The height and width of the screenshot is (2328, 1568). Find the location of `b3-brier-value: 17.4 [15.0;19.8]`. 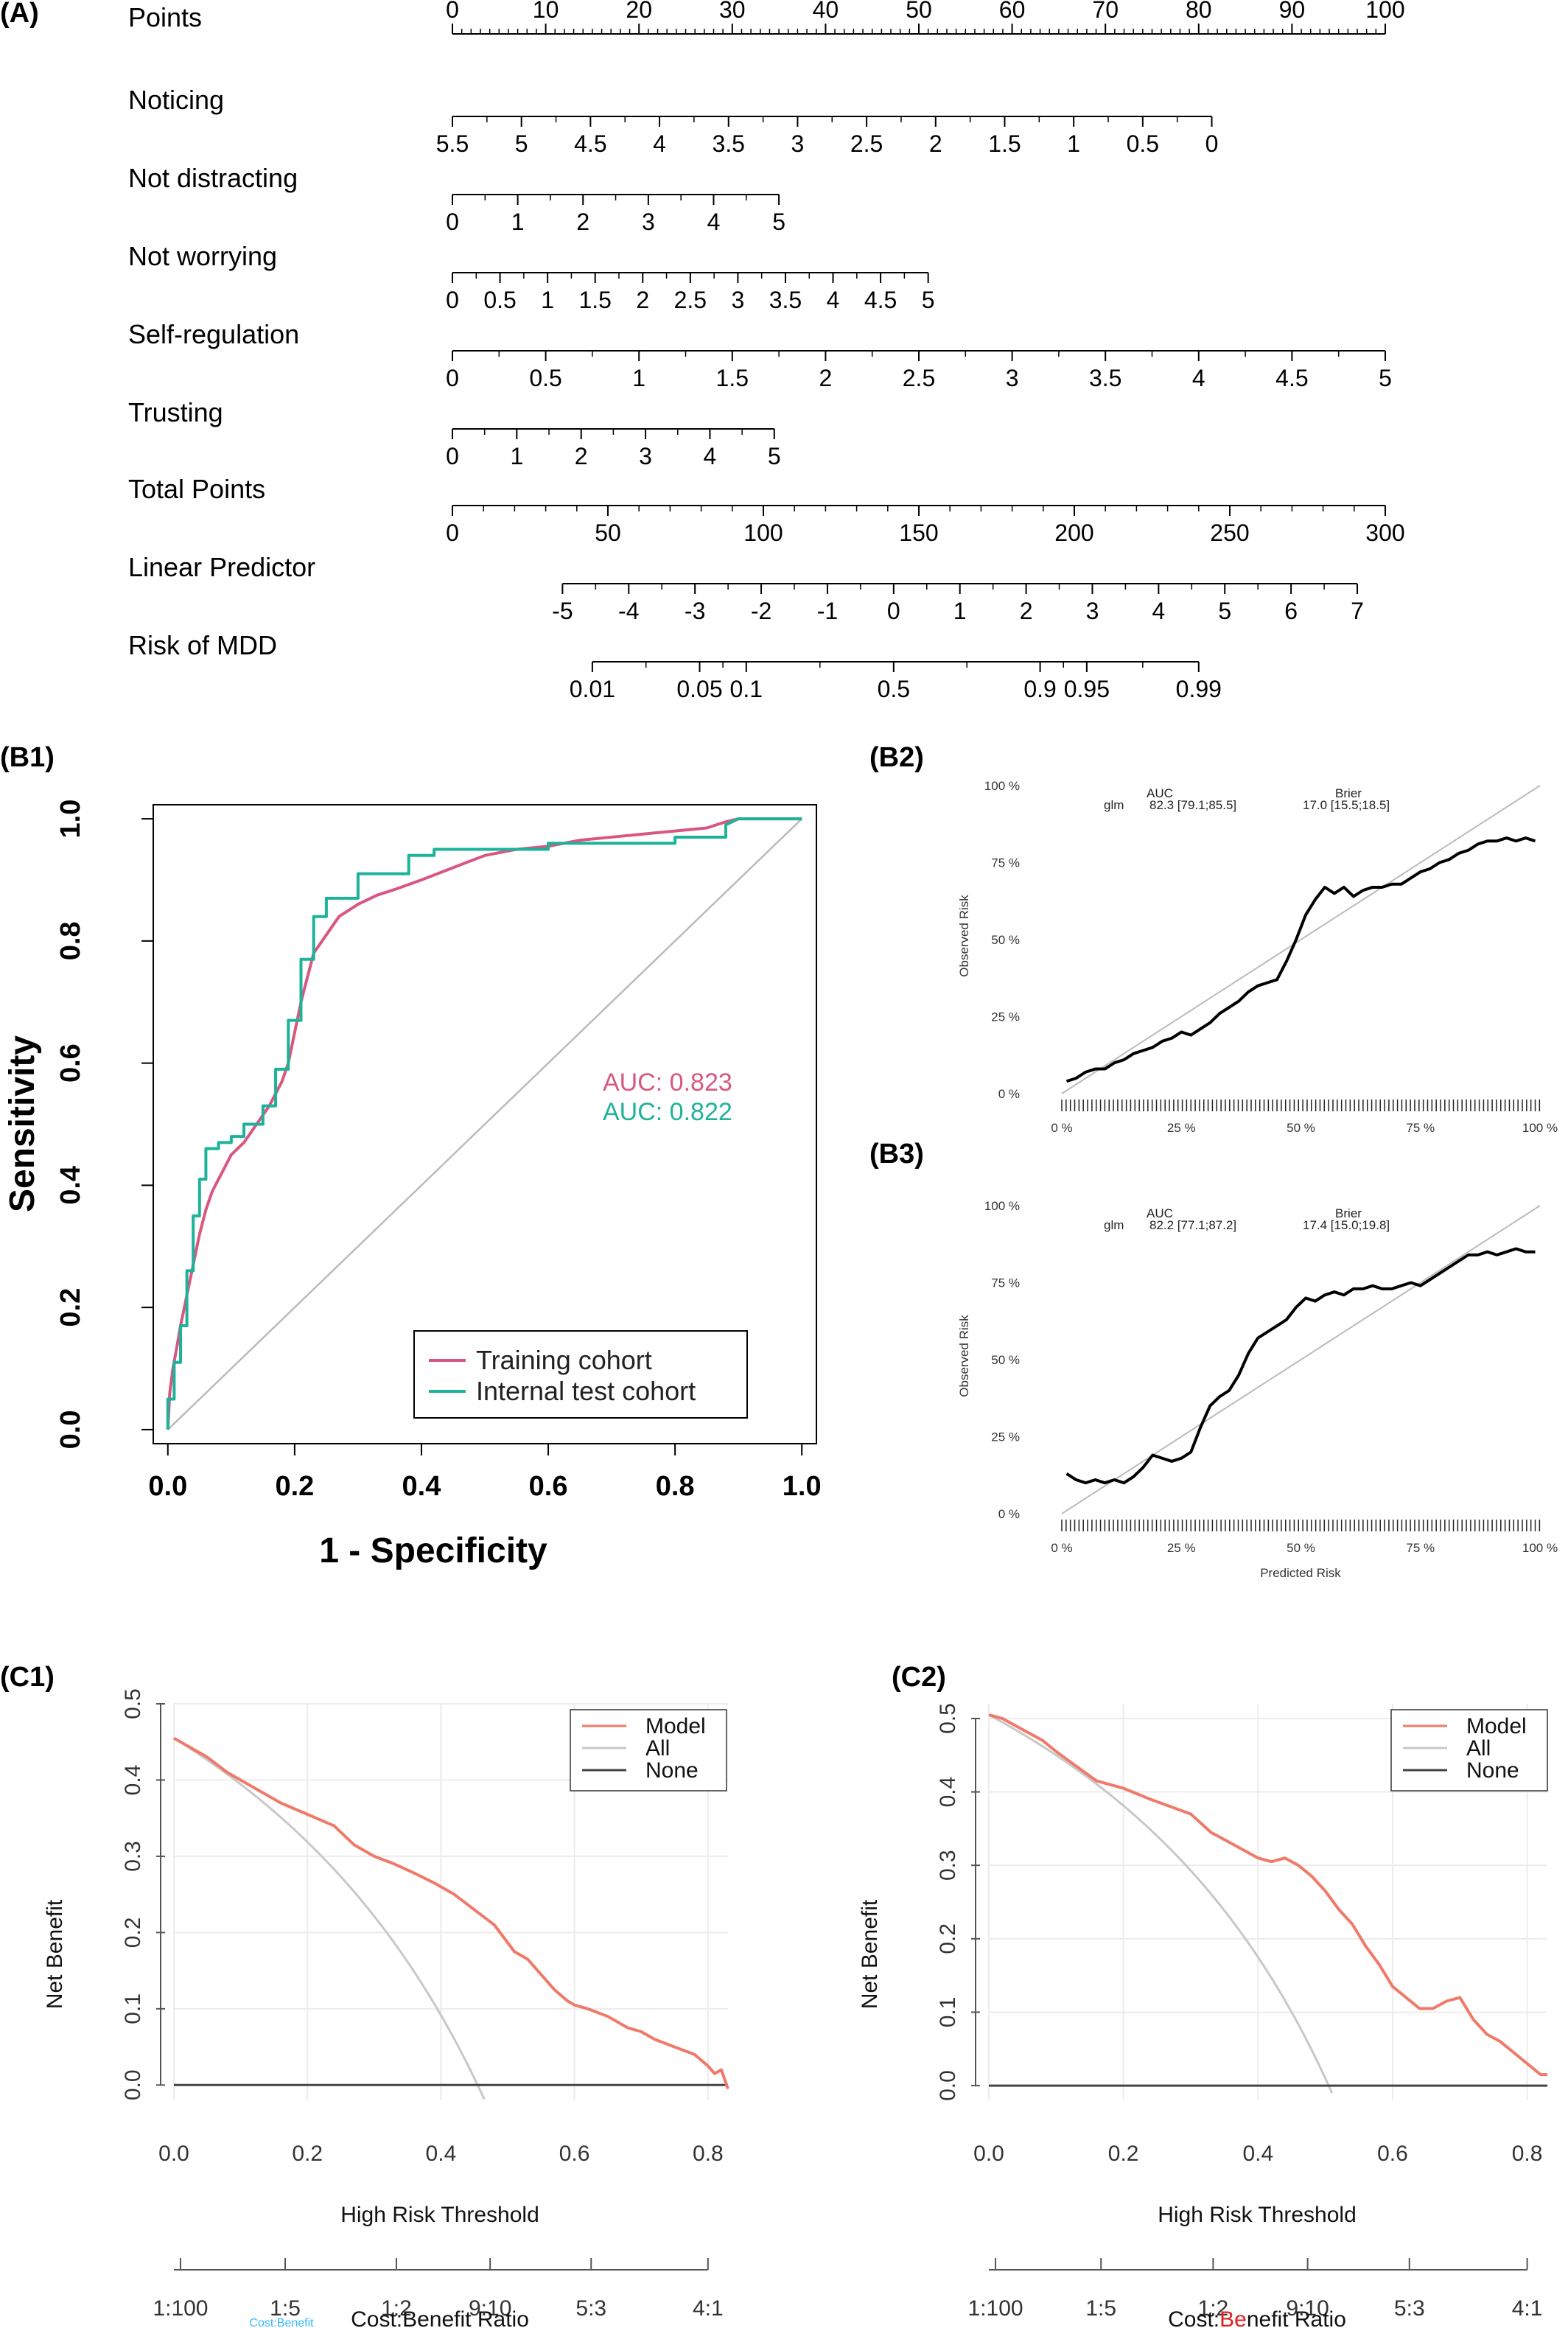

b3-brier-value: 17.4 [15.0;19.8] is located at coordinates (1346, 1225).